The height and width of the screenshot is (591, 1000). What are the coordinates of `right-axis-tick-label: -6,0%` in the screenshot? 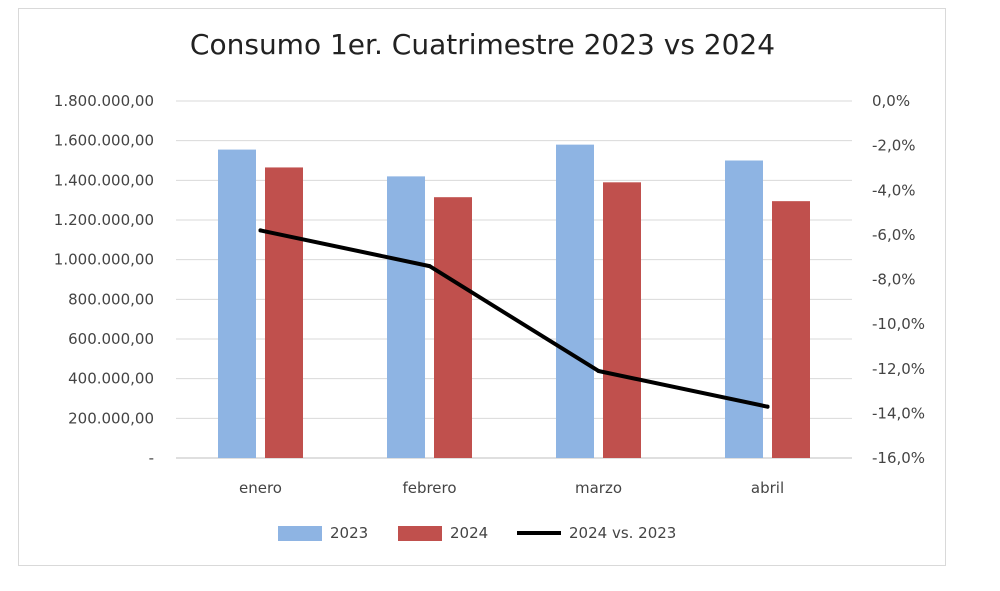 It's located at (894, 235).